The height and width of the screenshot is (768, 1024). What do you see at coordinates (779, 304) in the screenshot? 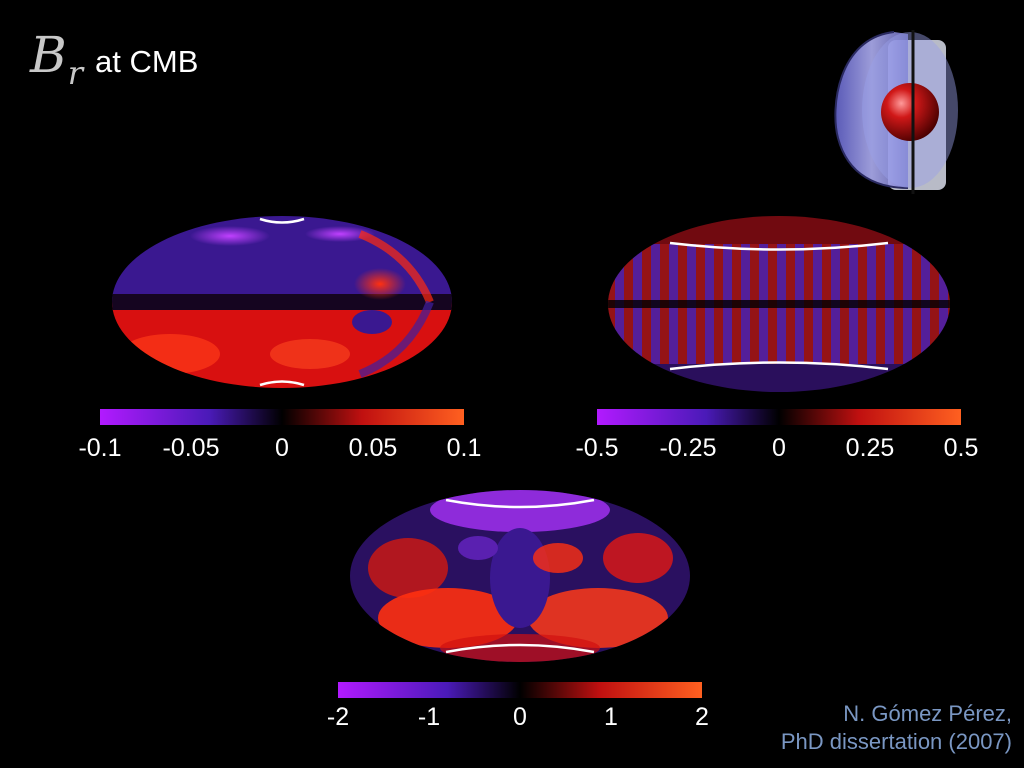
I see `panel-top-right-map` at bounding box center [779, 304].